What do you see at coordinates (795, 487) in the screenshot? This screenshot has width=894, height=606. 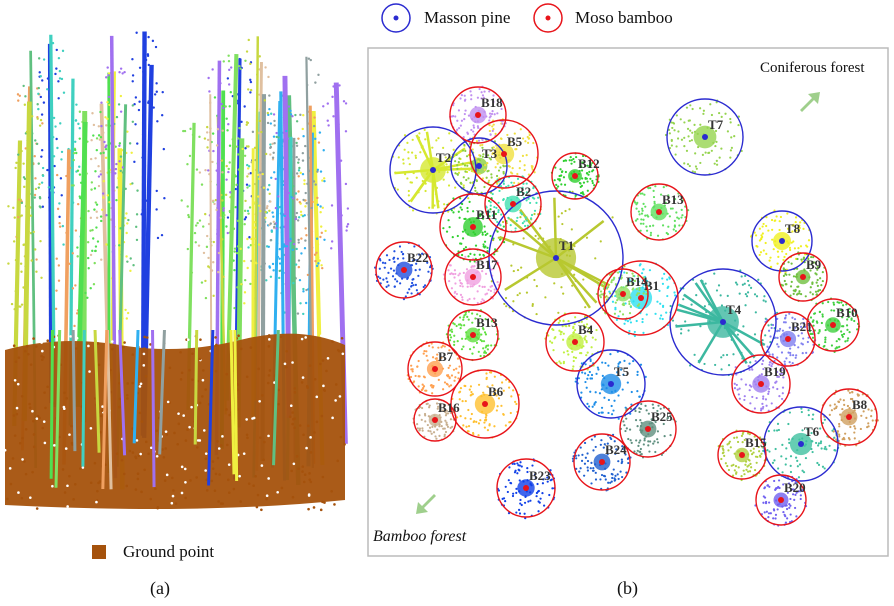 I see `tree-label-B20: B20` at bounding box center [795, 487].